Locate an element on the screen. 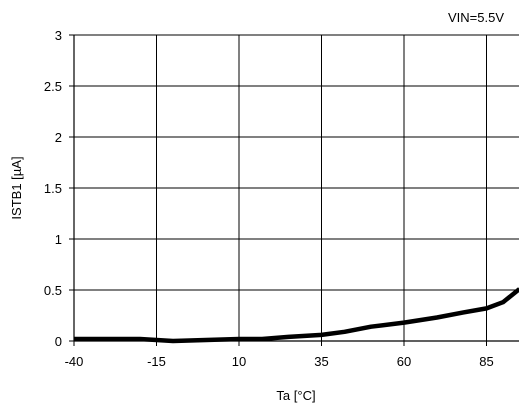 The image size is (519, 414). y-tick-label: 2 is located at coordinates (58, 137).